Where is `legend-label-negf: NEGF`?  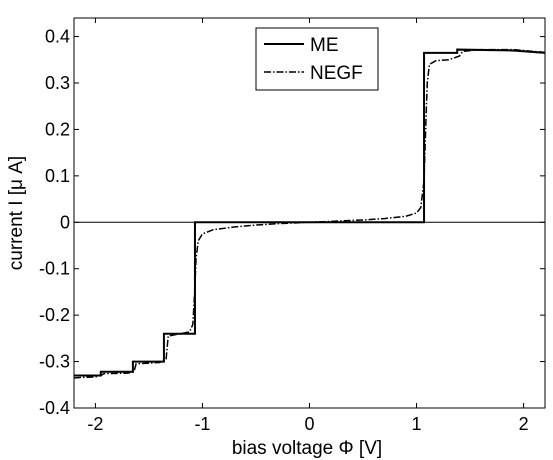
legend-label-negf: NEGF is located at coordinates (336, 73).